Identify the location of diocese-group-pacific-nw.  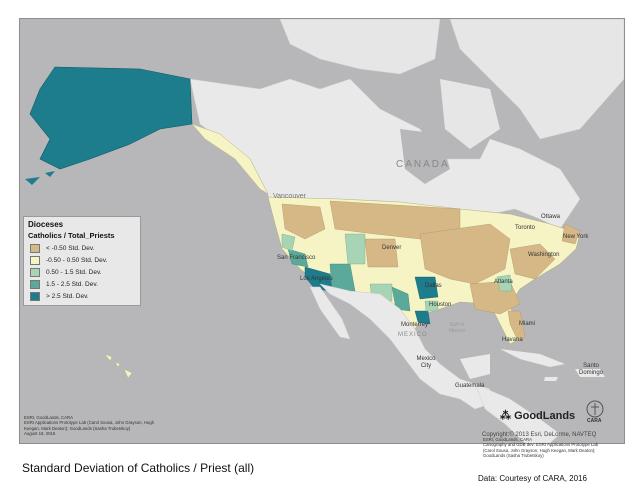
(303, 221).